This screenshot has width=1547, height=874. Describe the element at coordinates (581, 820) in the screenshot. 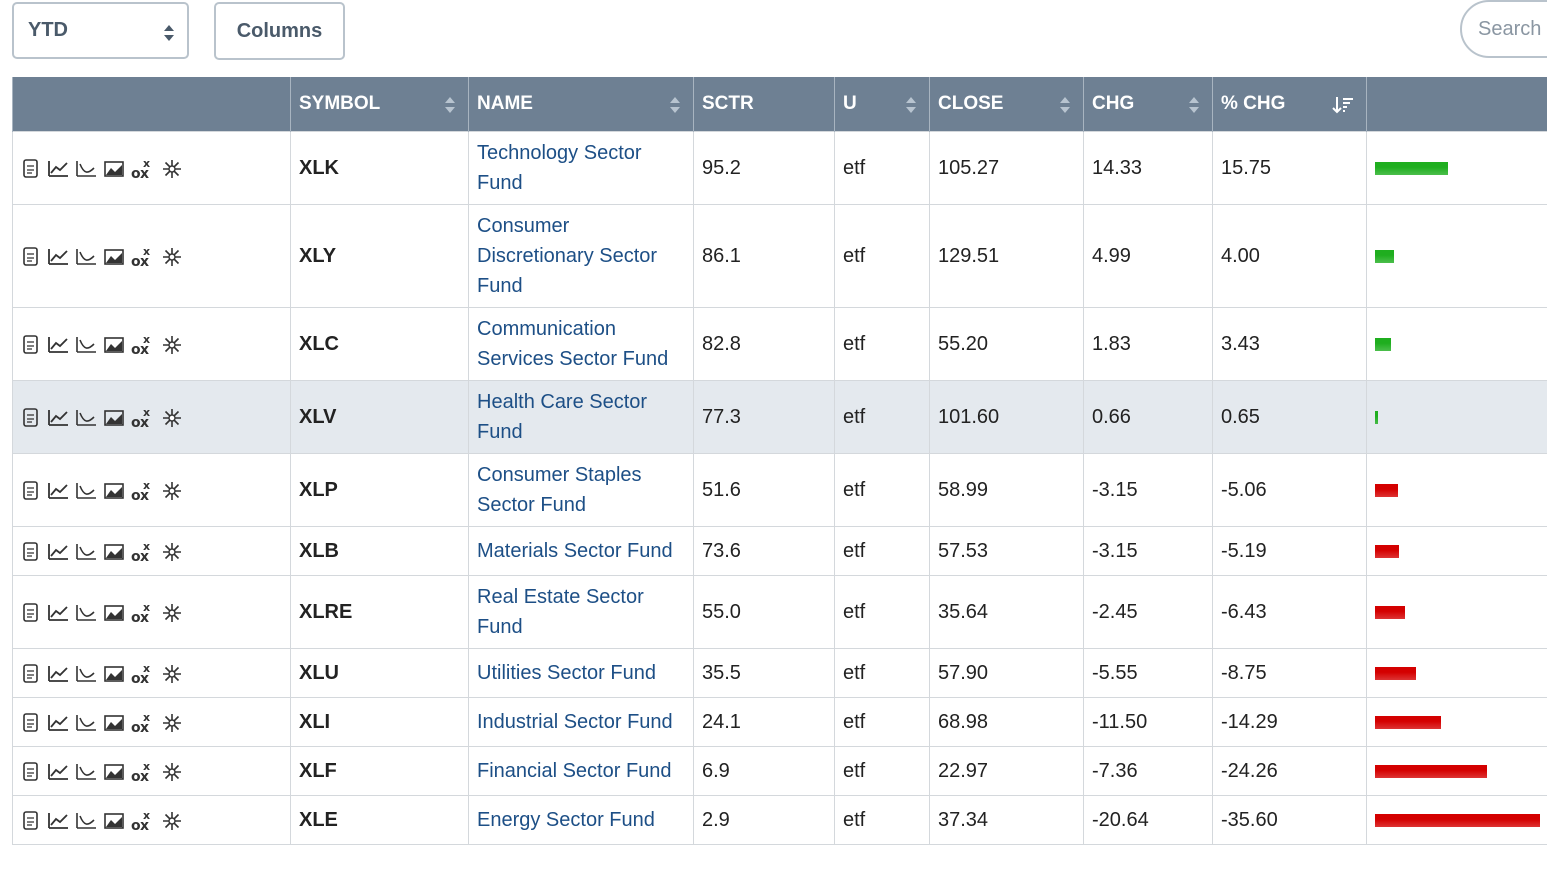

I see `name-cell: Energy Sector Fund` at that location.